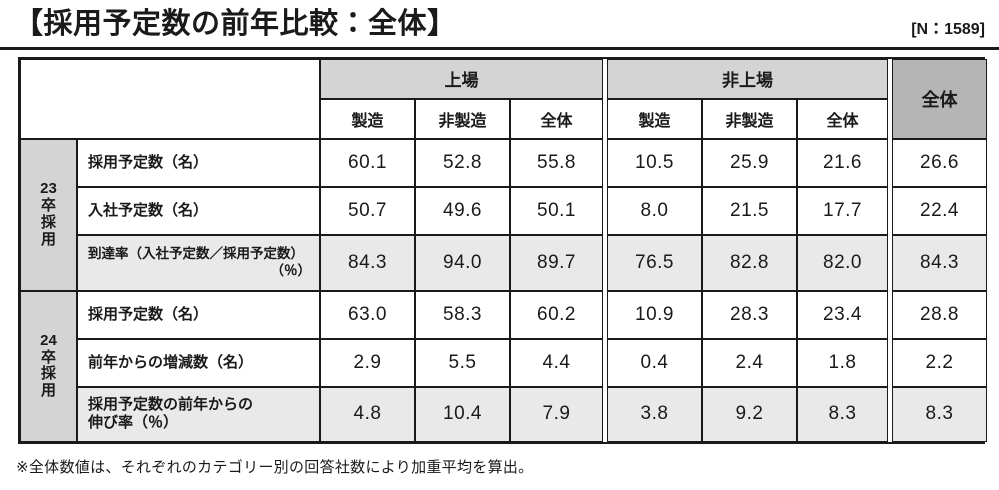 The width and height of the screenshot is (999, 490). I want to click on table-cell: 28.3, so click(749, 314).